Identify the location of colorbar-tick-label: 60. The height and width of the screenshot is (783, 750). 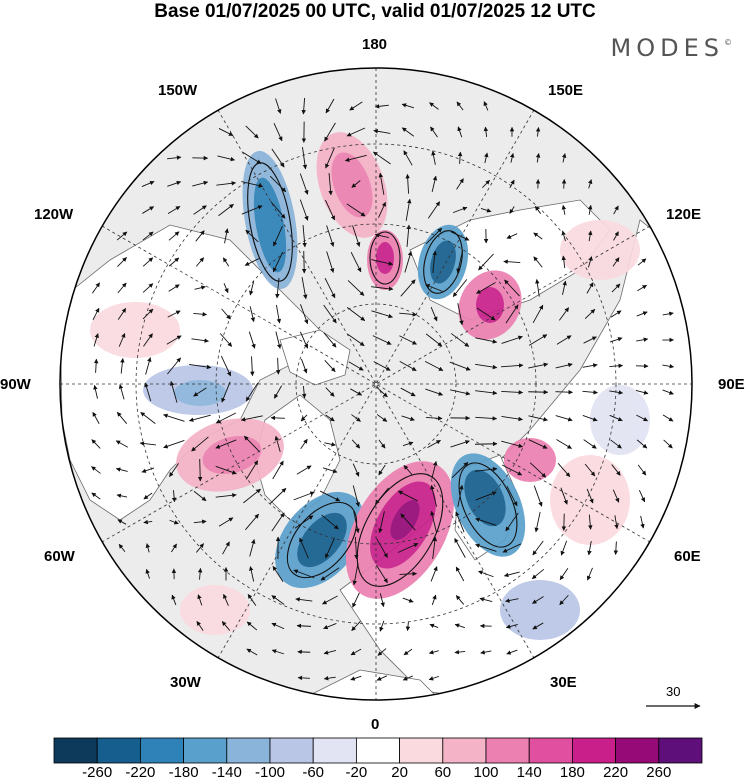
(443, 772).